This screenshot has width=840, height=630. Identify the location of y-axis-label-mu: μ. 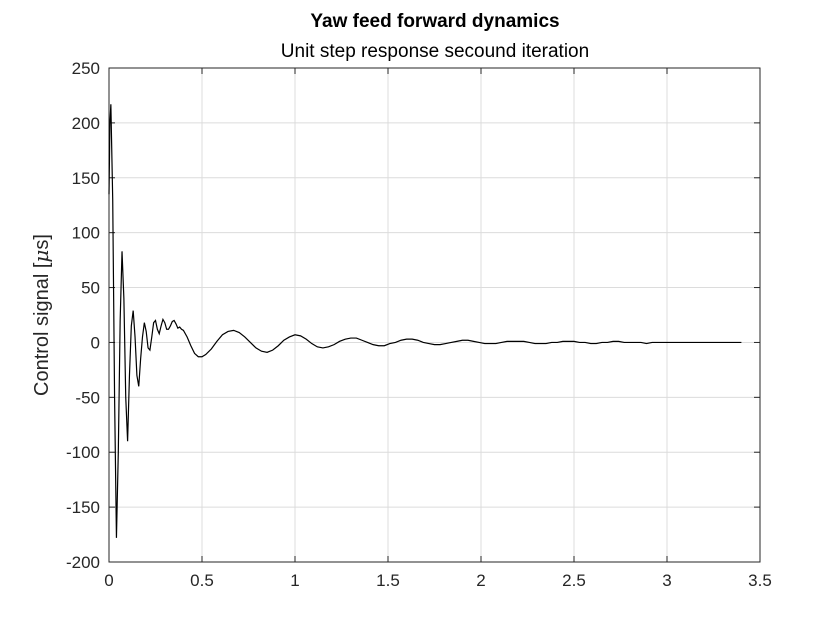
(41, 256).